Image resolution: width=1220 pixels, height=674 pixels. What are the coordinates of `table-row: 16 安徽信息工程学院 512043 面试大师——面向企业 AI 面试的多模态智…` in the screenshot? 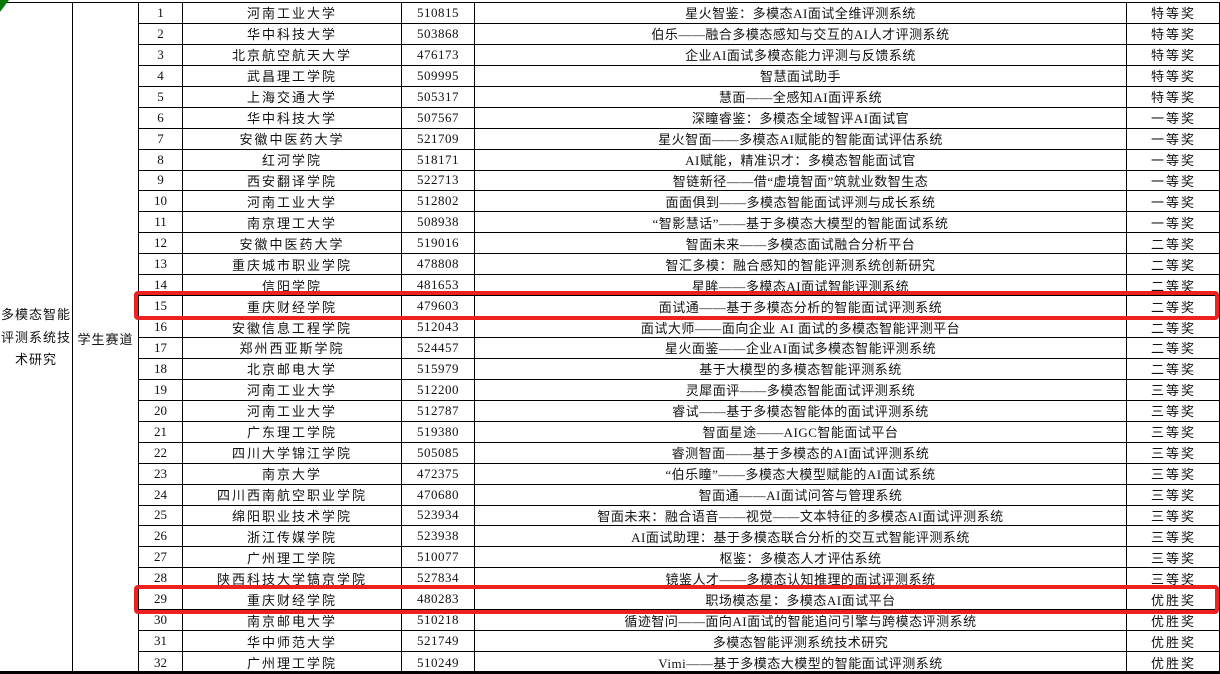 It's located at (679, 327).